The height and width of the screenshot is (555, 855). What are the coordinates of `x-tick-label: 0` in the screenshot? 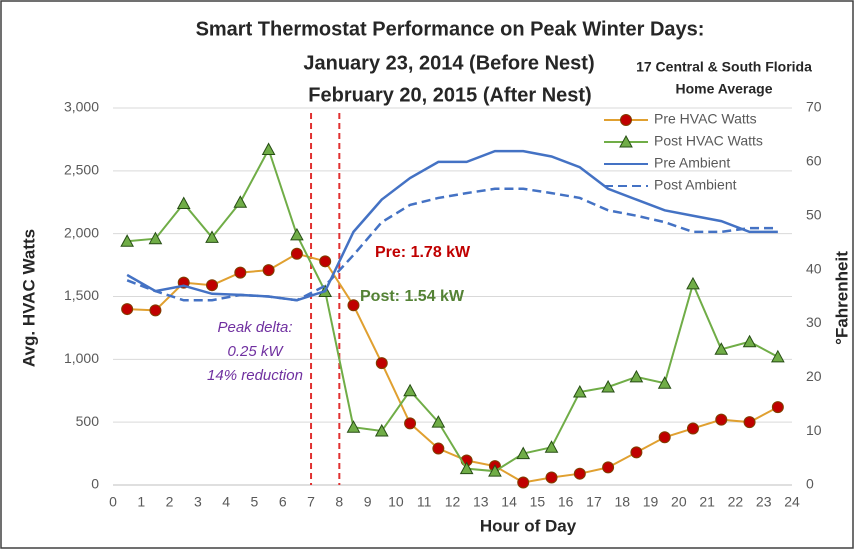 It's located at (113, 502).